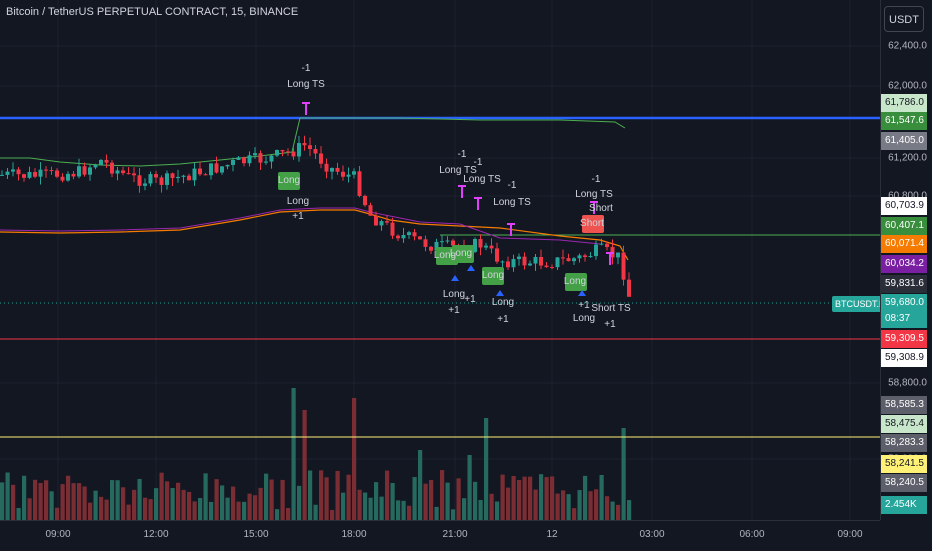  Describe the element at coordinates (58, 534) in the screenshot. I see `time-axis-label: 09:00` at that location.